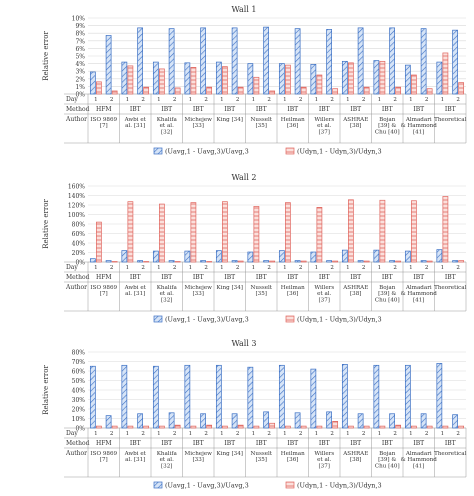 The image size is (474, 496). What do you see at coordinates (439, 78) in the screenshot?
I see `bar-uavg-g11-d1` at bounding box center [439, 78].